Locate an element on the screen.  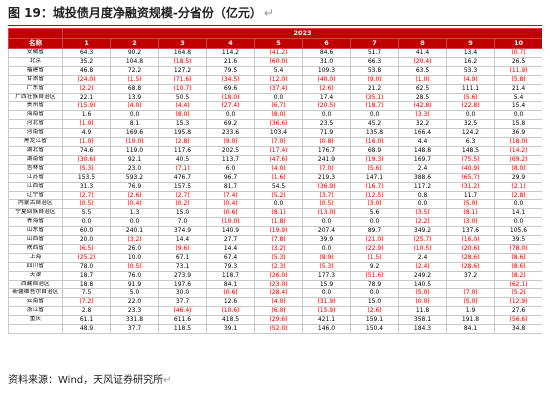
value-cell: (22.8) is located at coordinates (470, 106).